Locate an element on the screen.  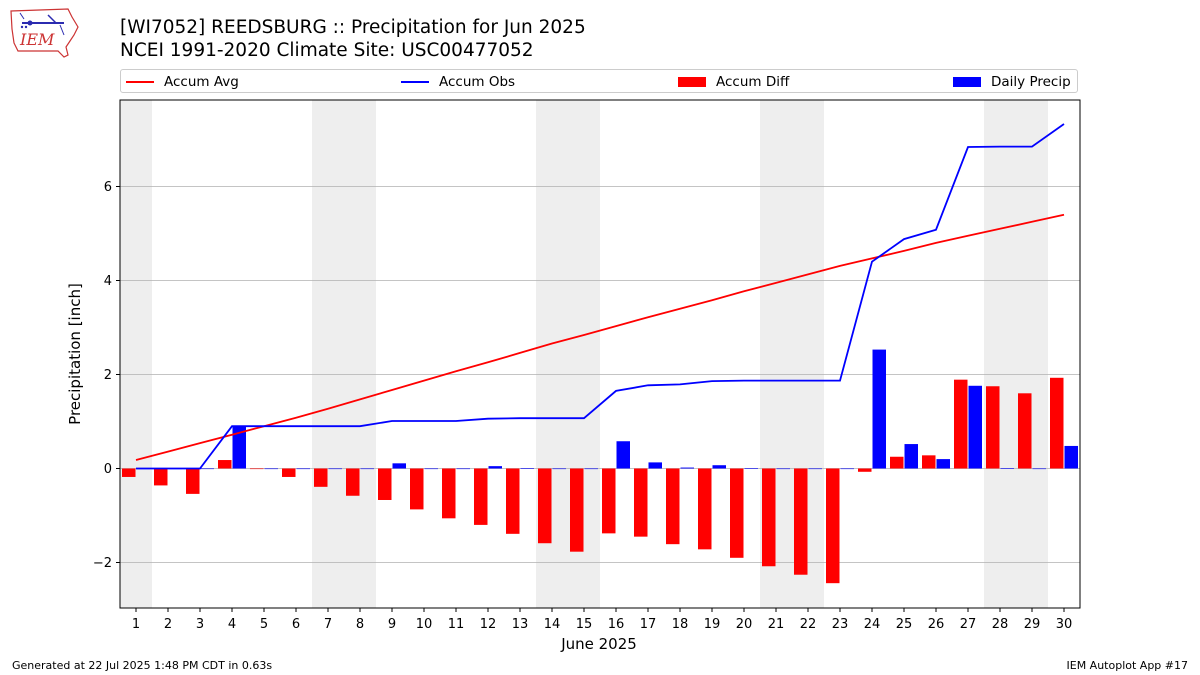
x-tick-label: 27 is located at coordinates (968, 624).